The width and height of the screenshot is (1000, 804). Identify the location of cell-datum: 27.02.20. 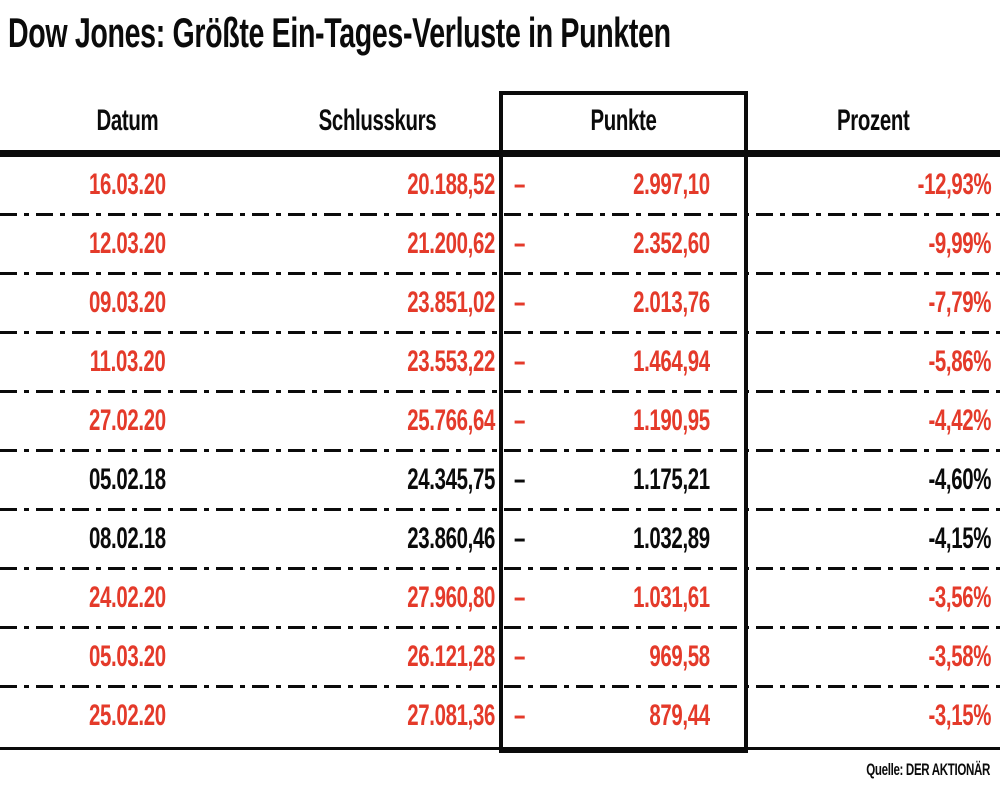
(127, 420).